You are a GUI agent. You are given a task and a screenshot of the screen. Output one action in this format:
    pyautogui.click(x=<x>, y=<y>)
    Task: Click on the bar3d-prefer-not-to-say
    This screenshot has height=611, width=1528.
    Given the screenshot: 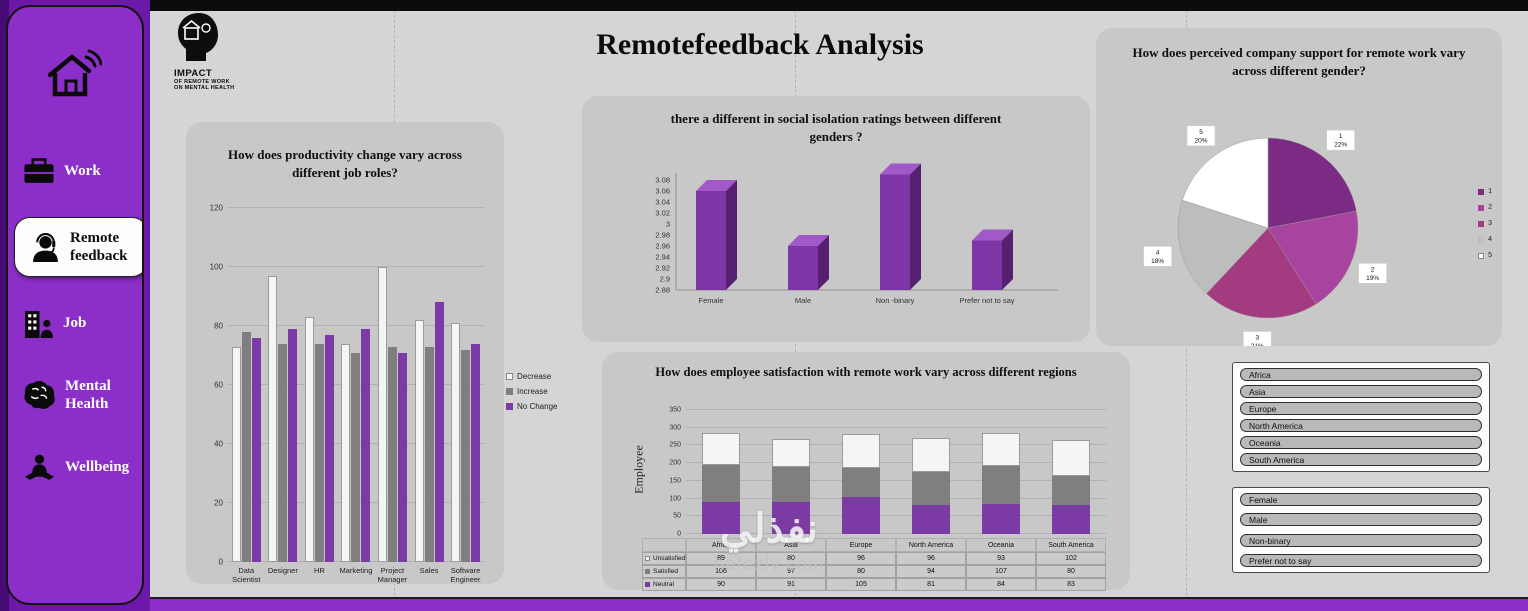 What is the action you would take?
    pyautogui.click(x=992, y=260)
    